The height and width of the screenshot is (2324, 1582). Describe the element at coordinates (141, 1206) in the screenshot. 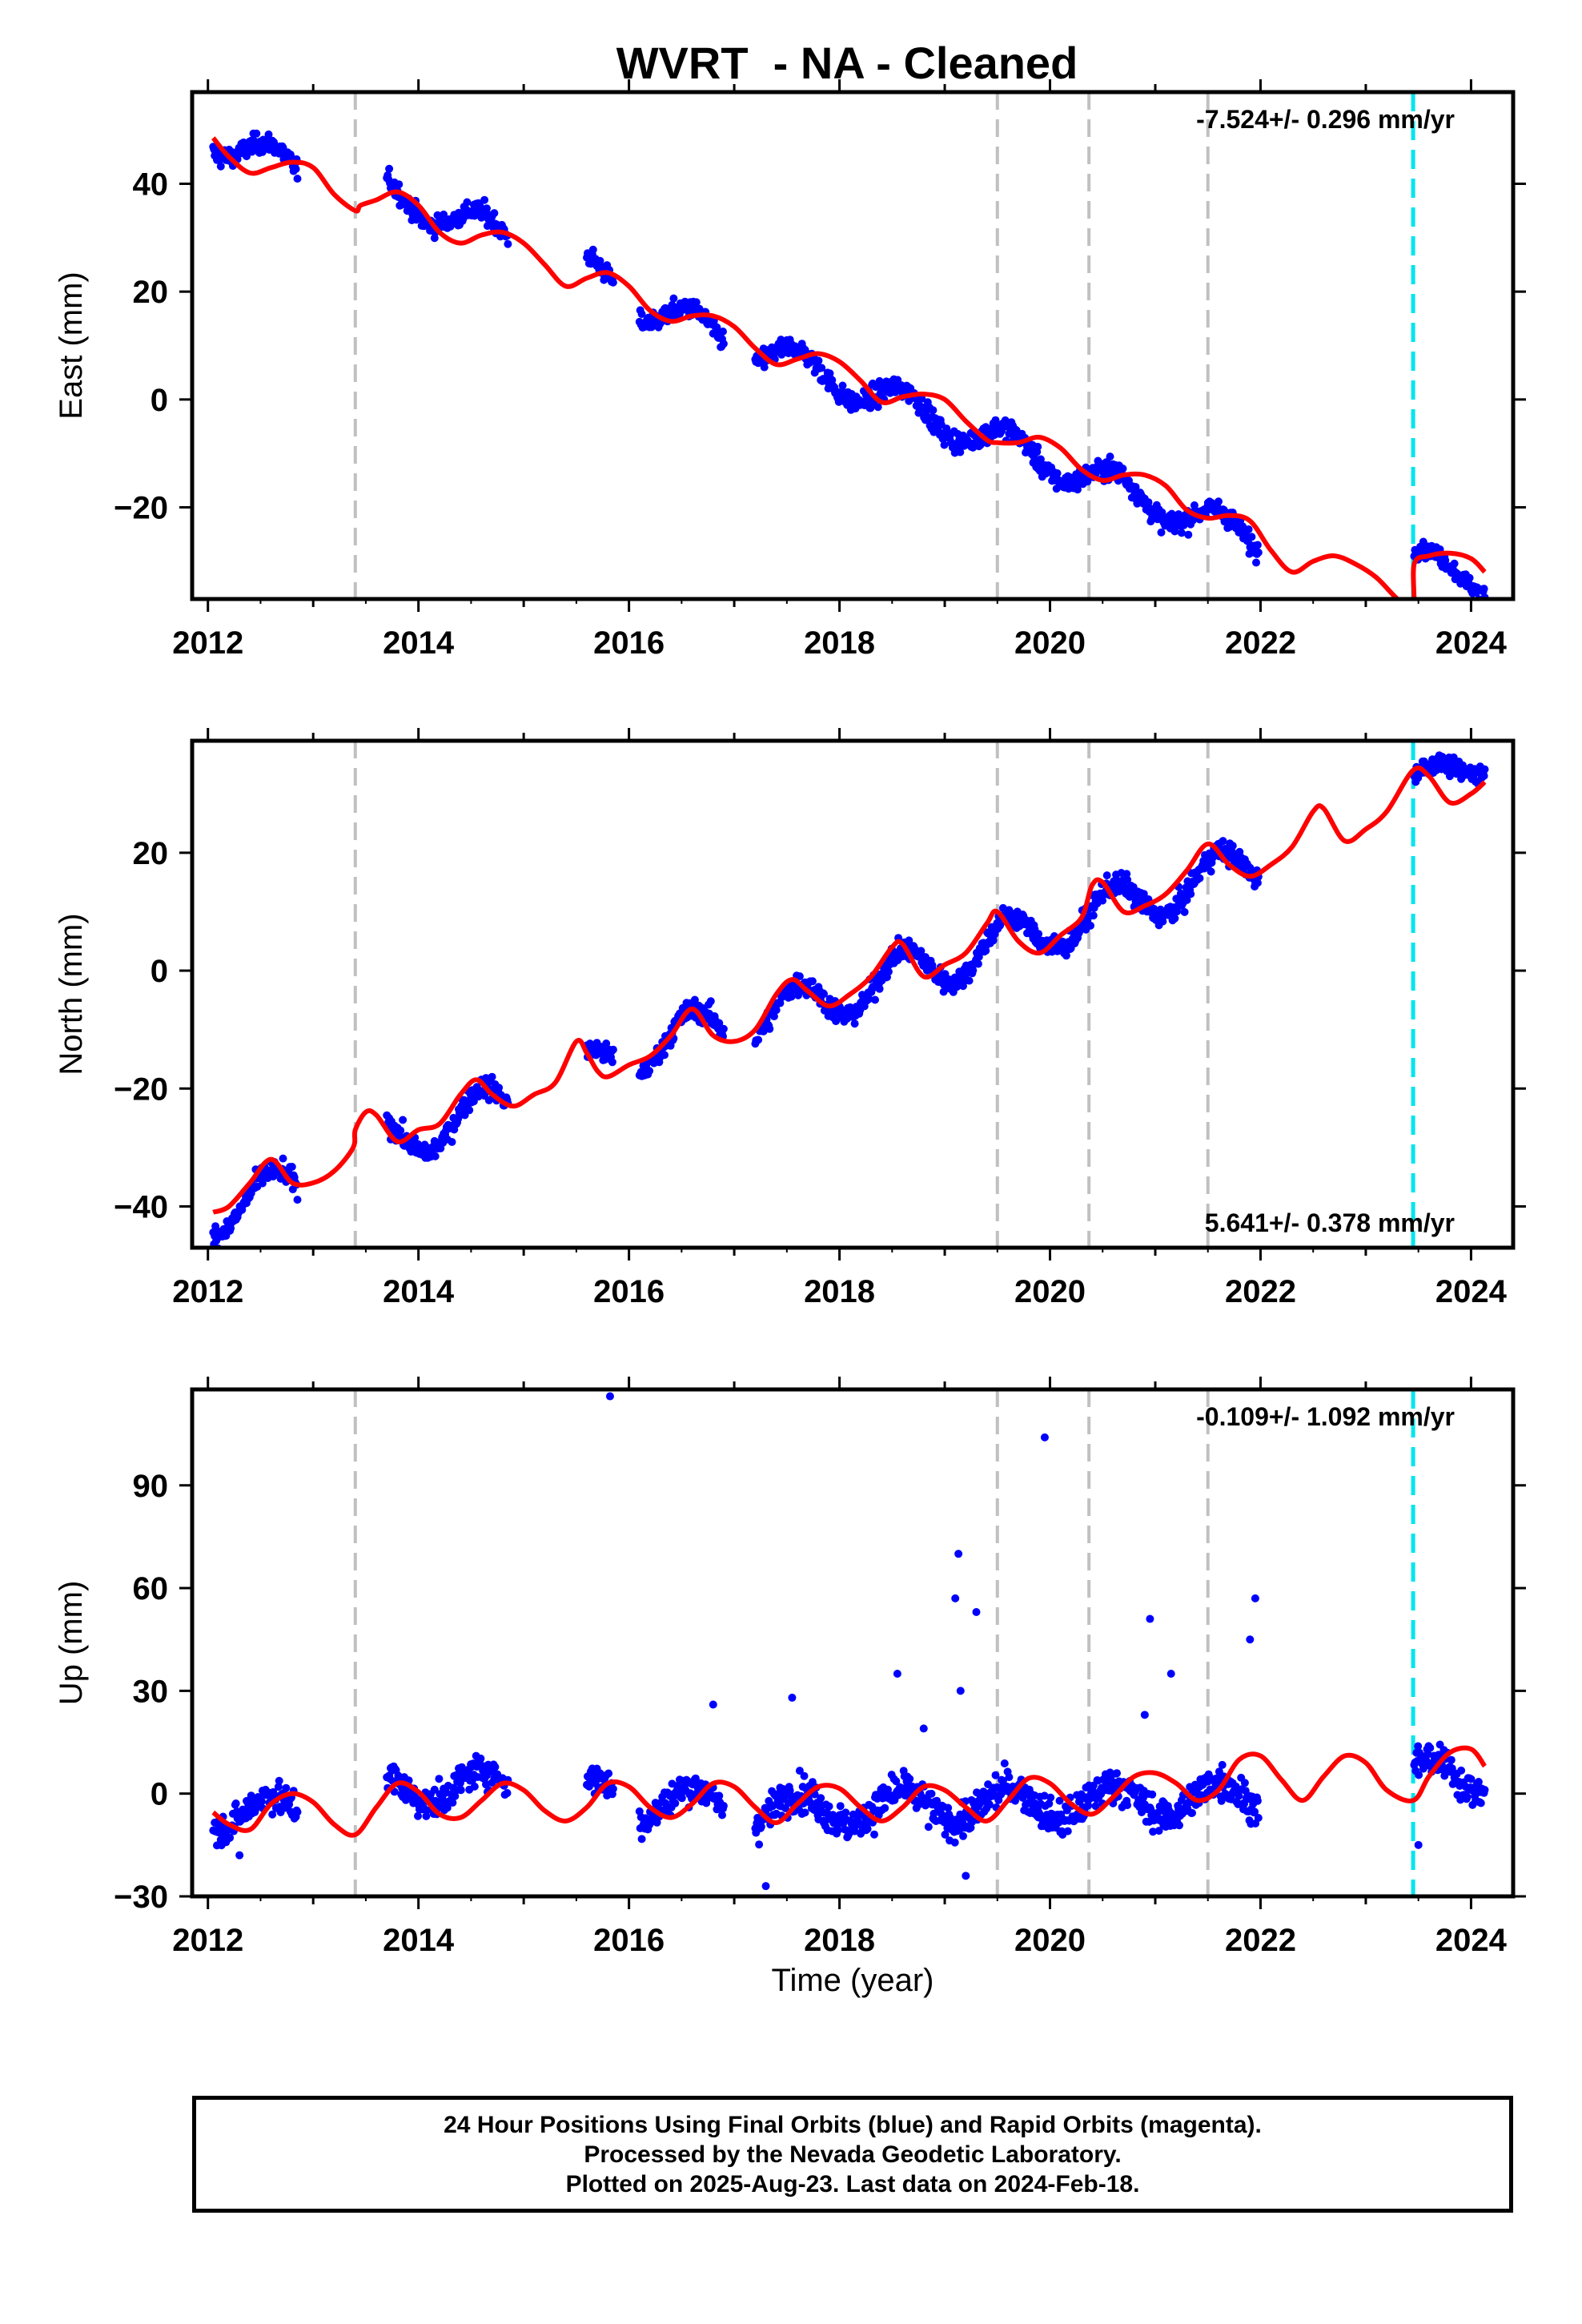

I see `y-tick-label: −40` at that location.